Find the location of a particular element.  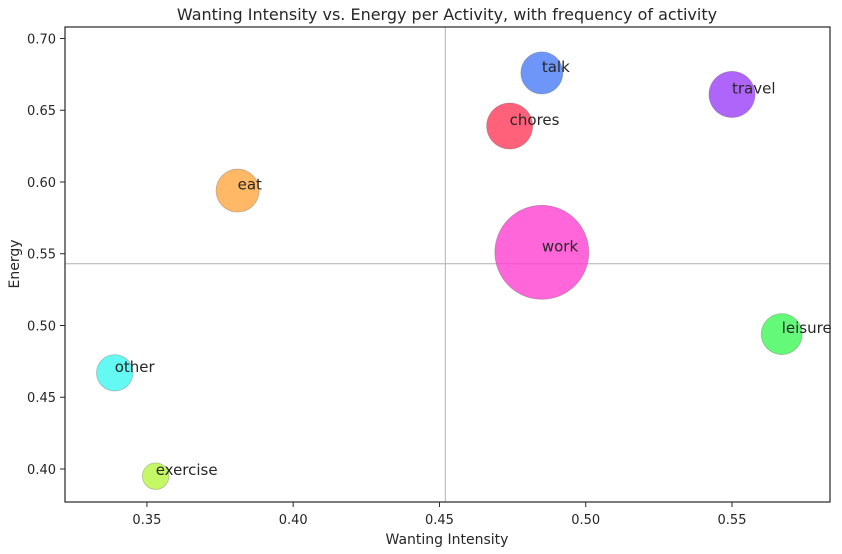

y-tick-label: 0.40 is located at coordinates (41, 470).